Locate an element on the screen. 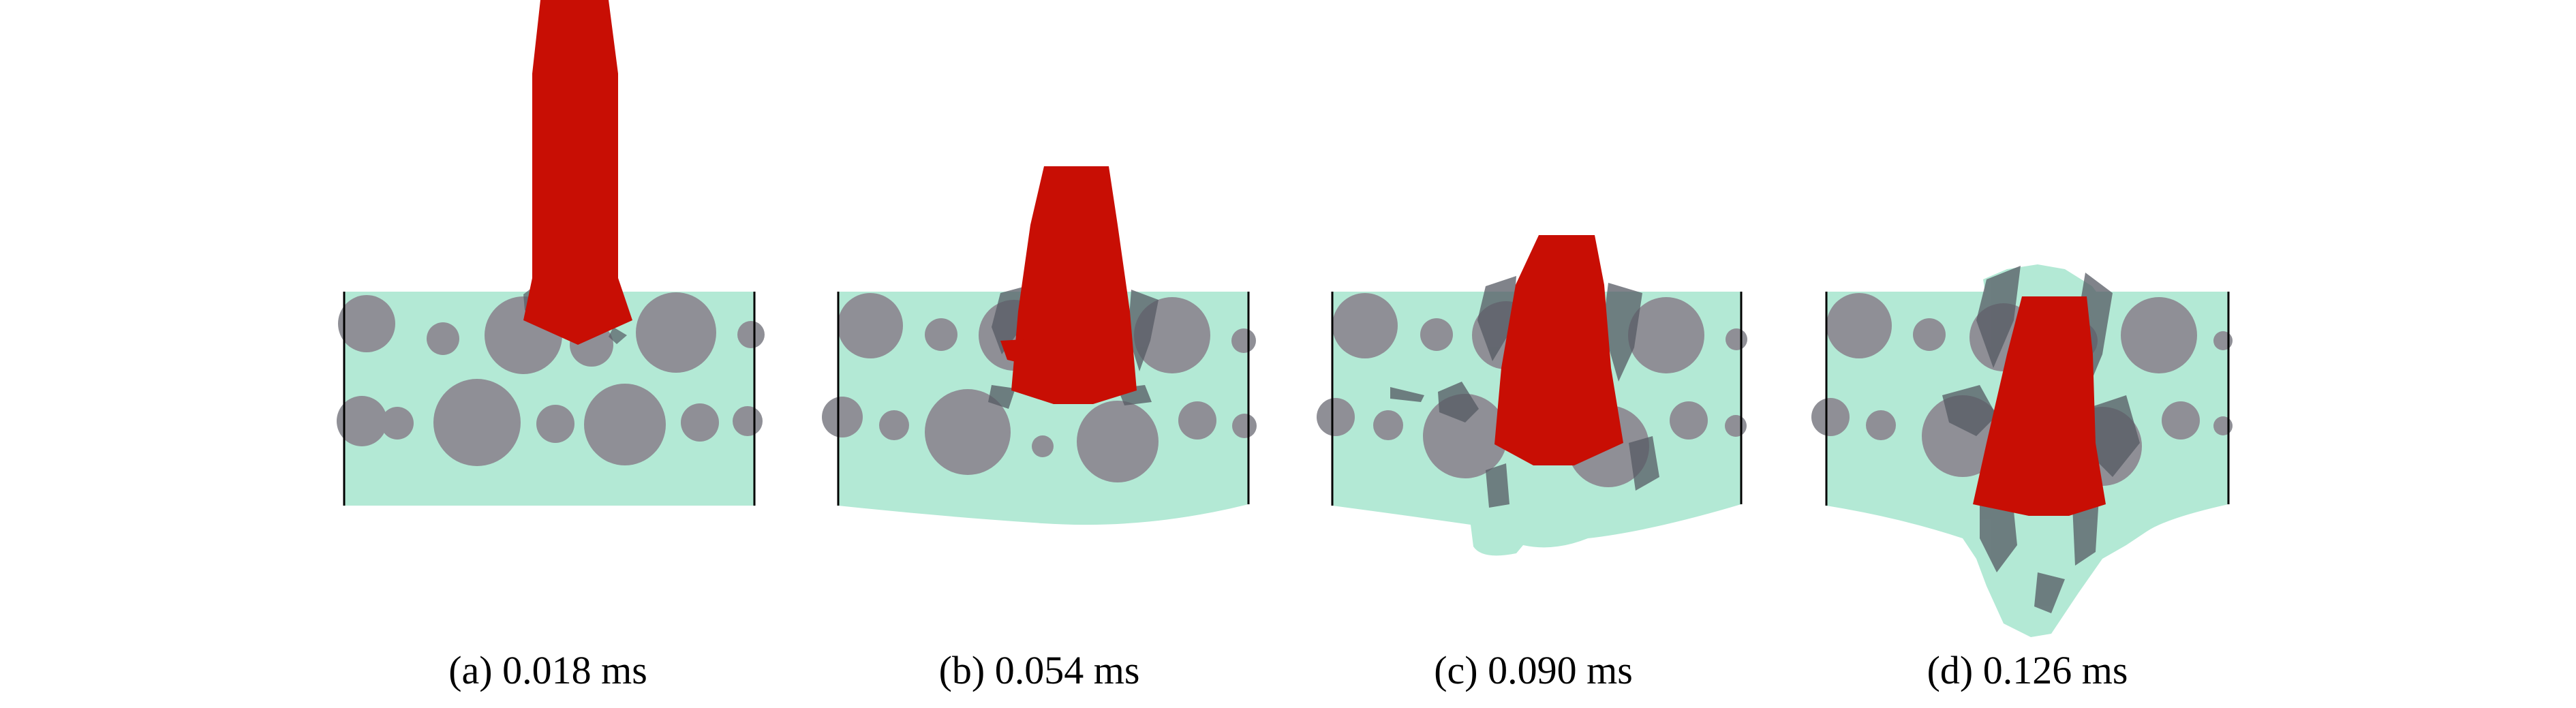  caption-b: (b) 0.054 ms is located at coordinates (1039, 670).